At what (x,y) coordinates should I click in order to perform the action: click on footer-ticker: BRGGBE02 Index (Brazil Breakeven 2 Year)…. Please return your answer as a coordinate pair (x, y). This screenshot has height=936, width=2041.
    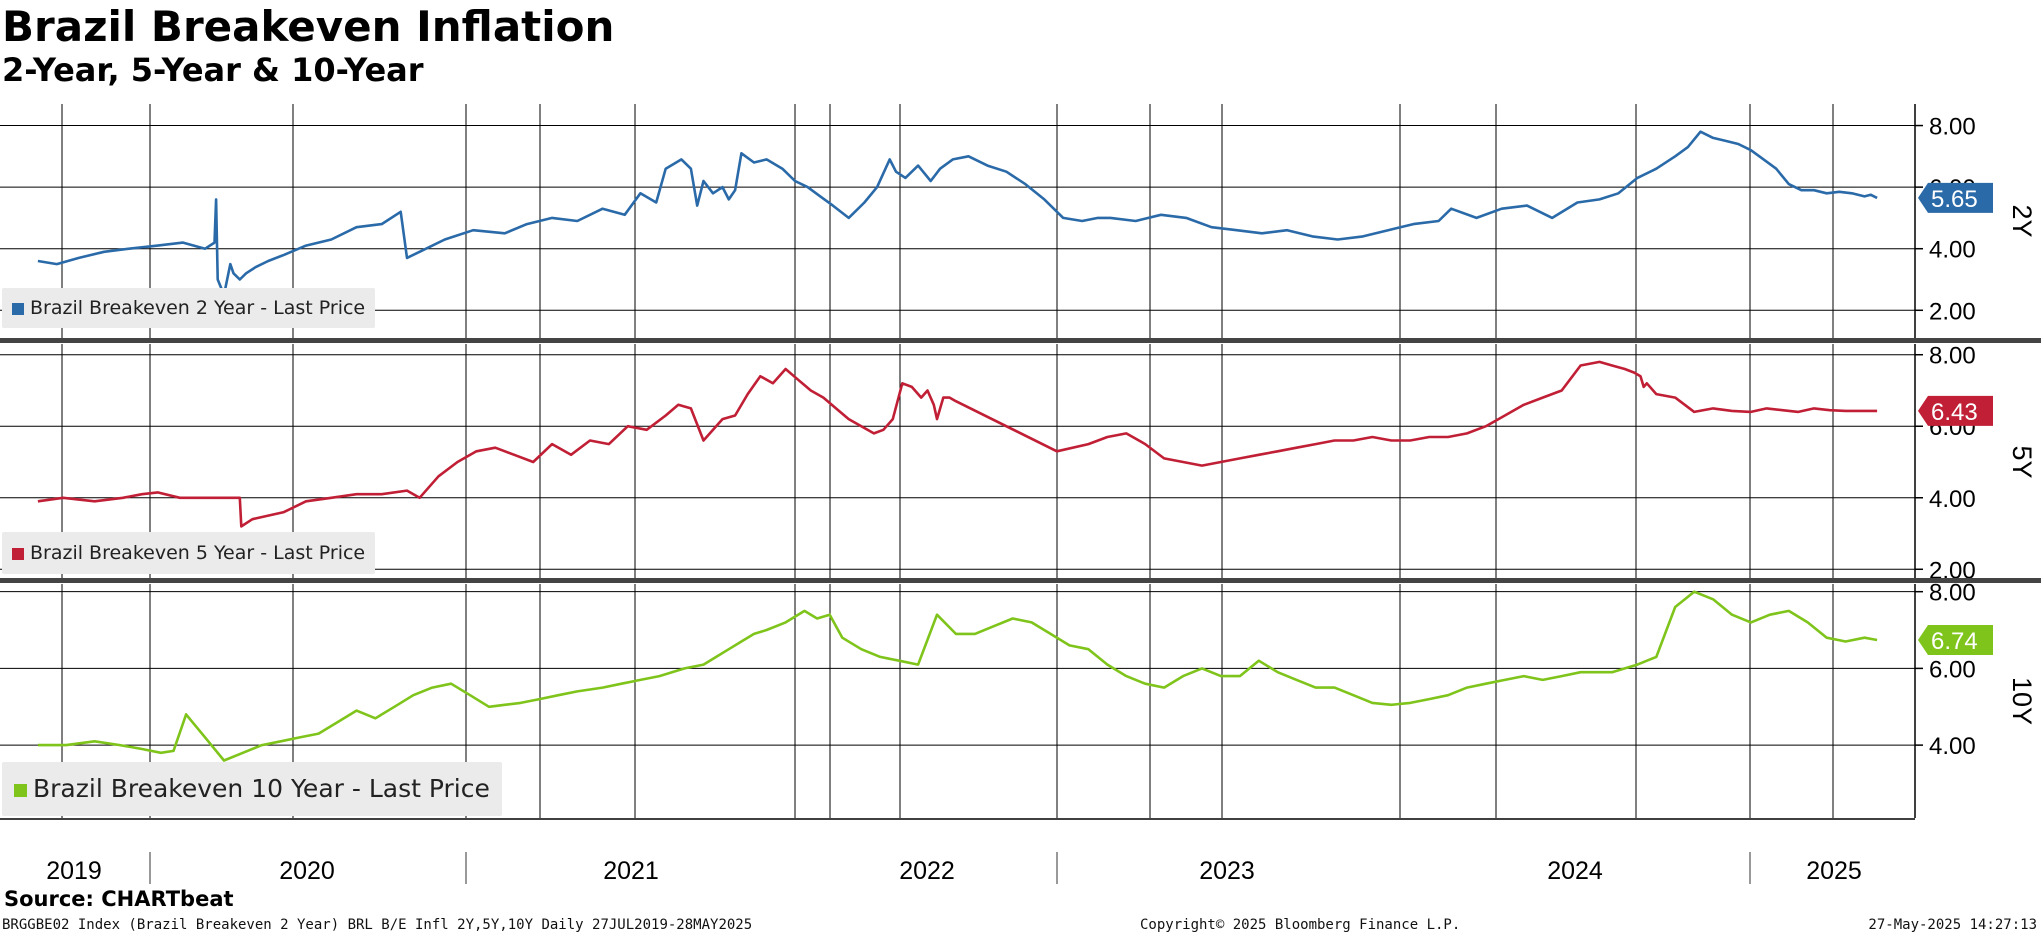
    Looking at the image, I should click on (377, 925).